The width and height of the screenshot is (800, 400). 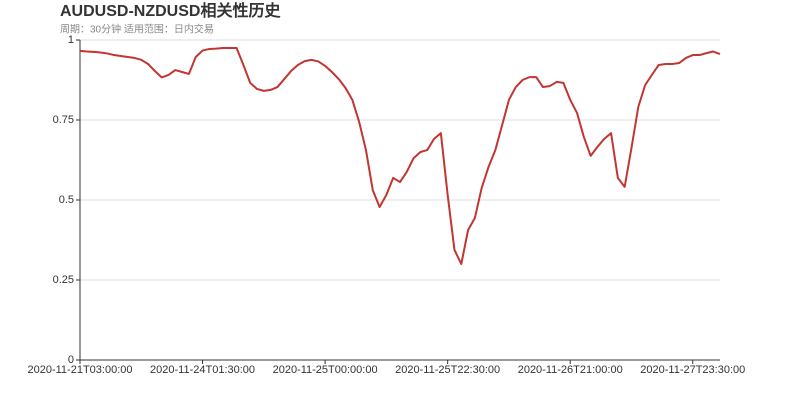 What do you see at coordinates (692, 370) in the screenshot?
I see `x-tick-label: 2020-11-27T23:30:00` at bounding box center [692, 370].